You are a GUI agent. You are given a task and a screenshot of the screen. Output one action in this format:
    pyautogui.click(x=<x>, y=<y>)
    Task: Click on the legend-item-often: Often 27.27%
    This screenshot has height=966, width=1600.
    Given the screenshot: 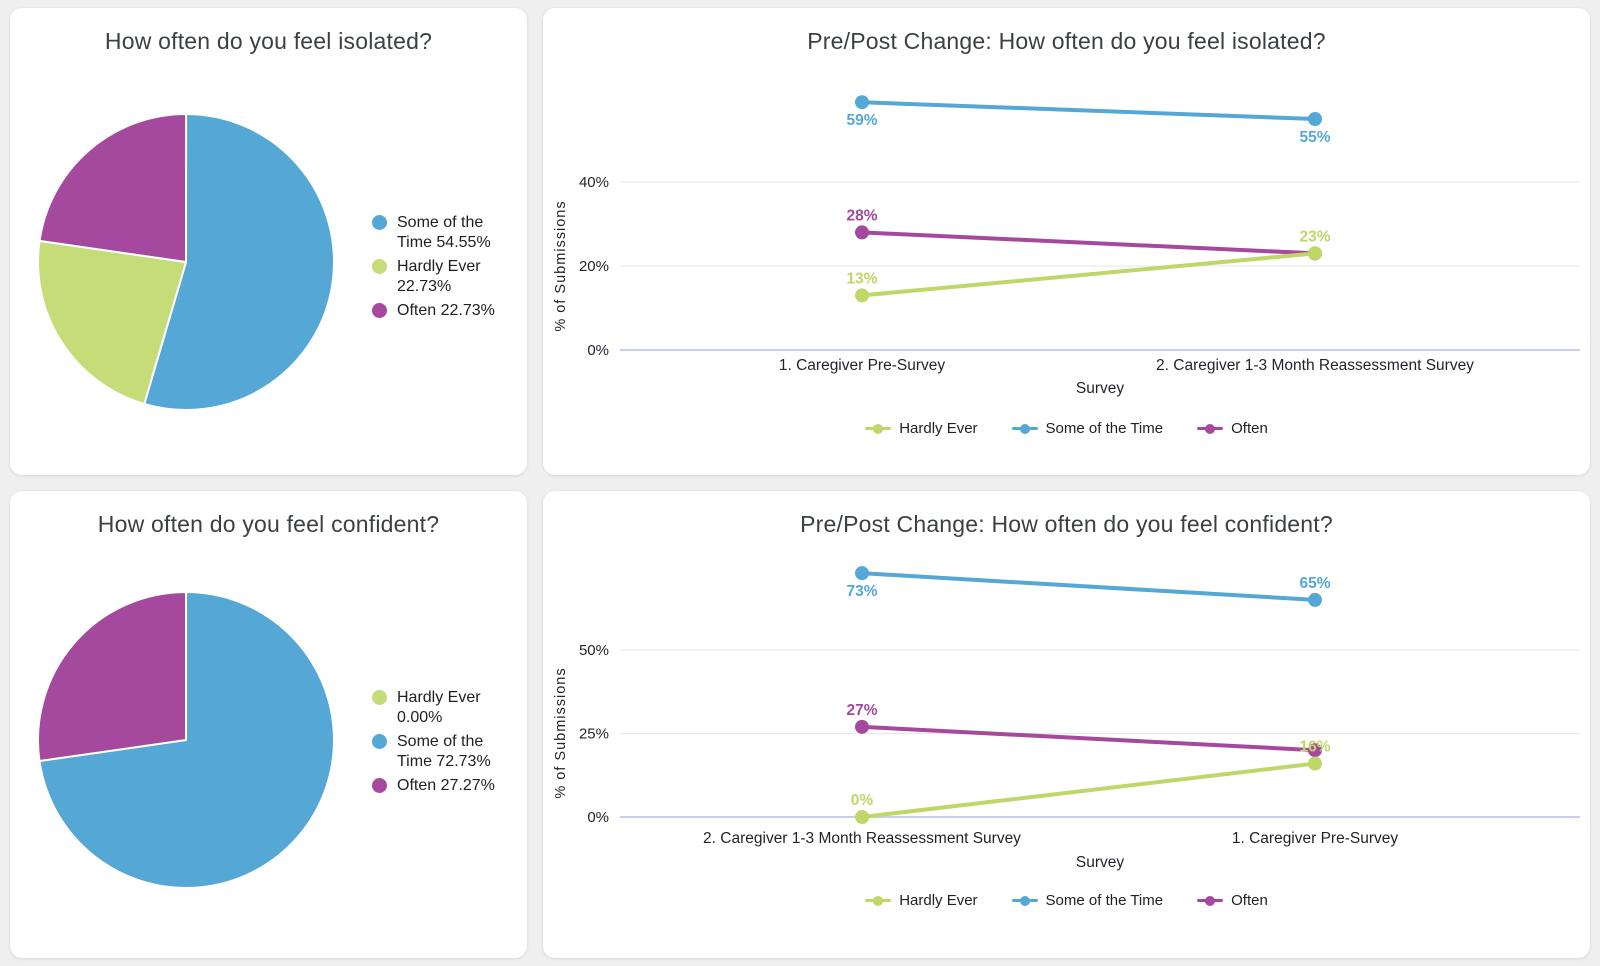 What is the action you would take?
    pyautogui.click(x=441, y=786)
    